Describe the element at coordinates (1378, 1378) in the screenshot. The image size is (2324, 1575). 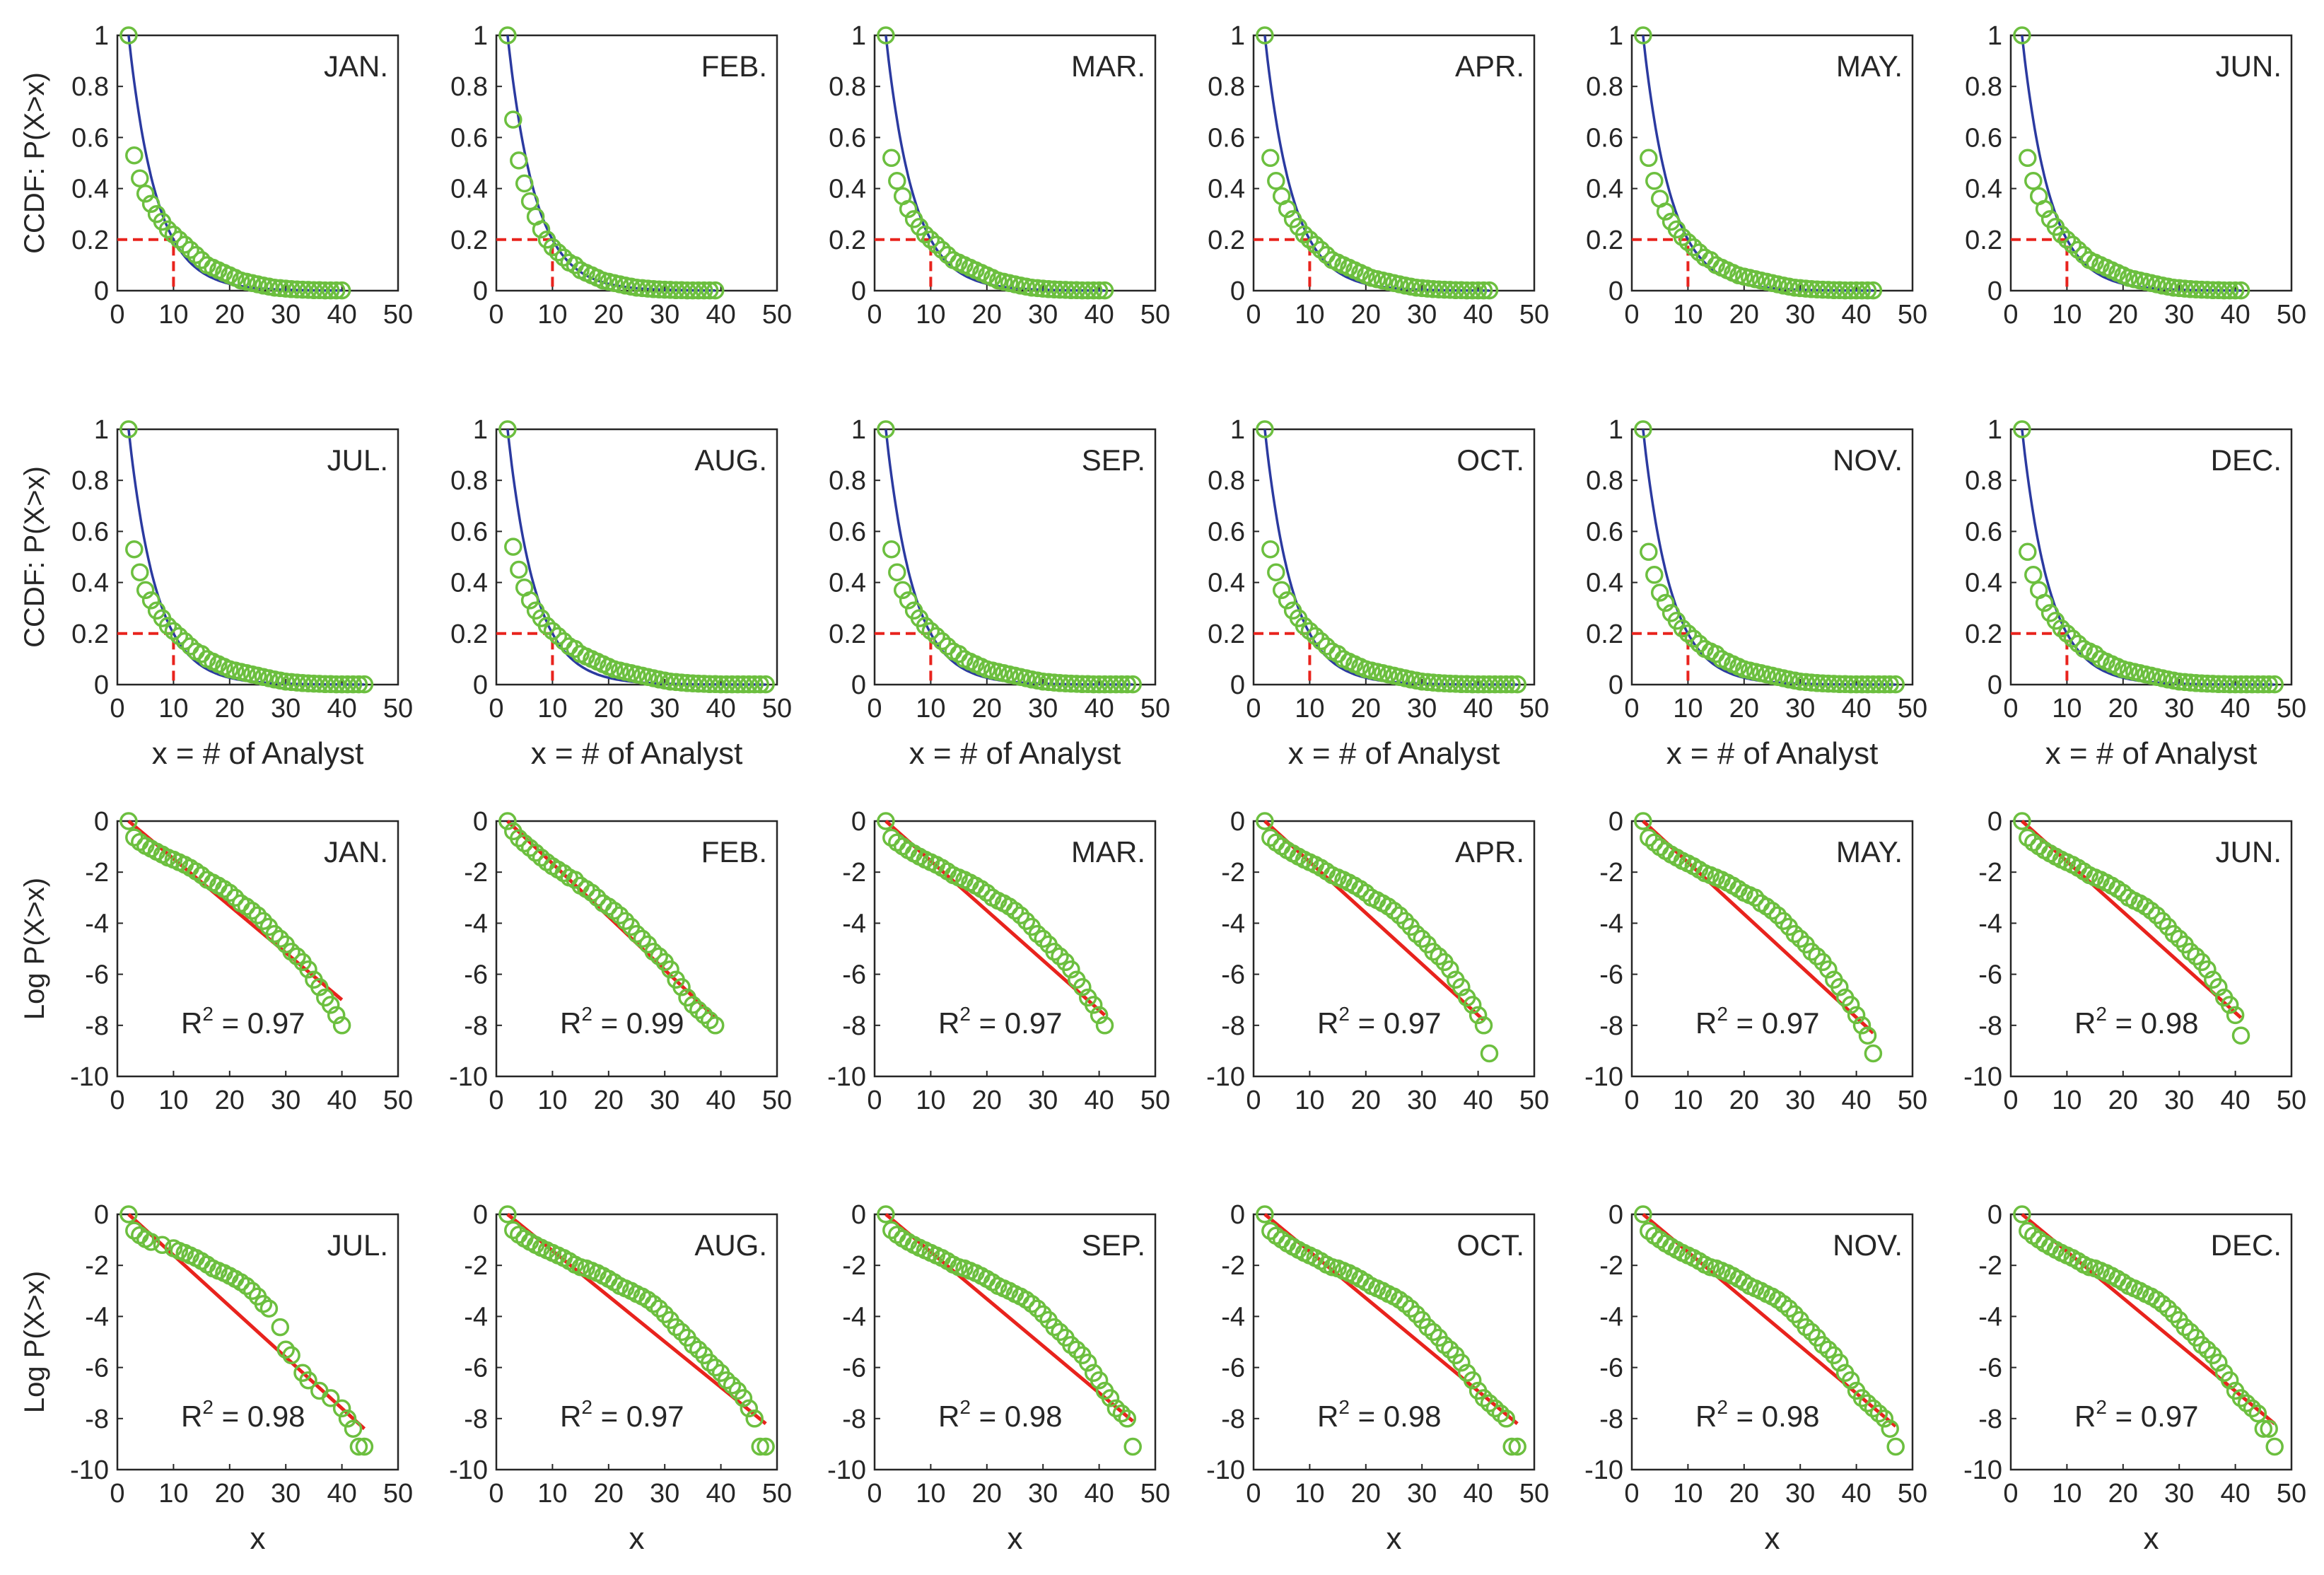
I see `panel-log-oct: 0 10 20 30 40 50 -10 -8 -6 -4 -2 0 OCT. R2 = 0.98 x` at that location.